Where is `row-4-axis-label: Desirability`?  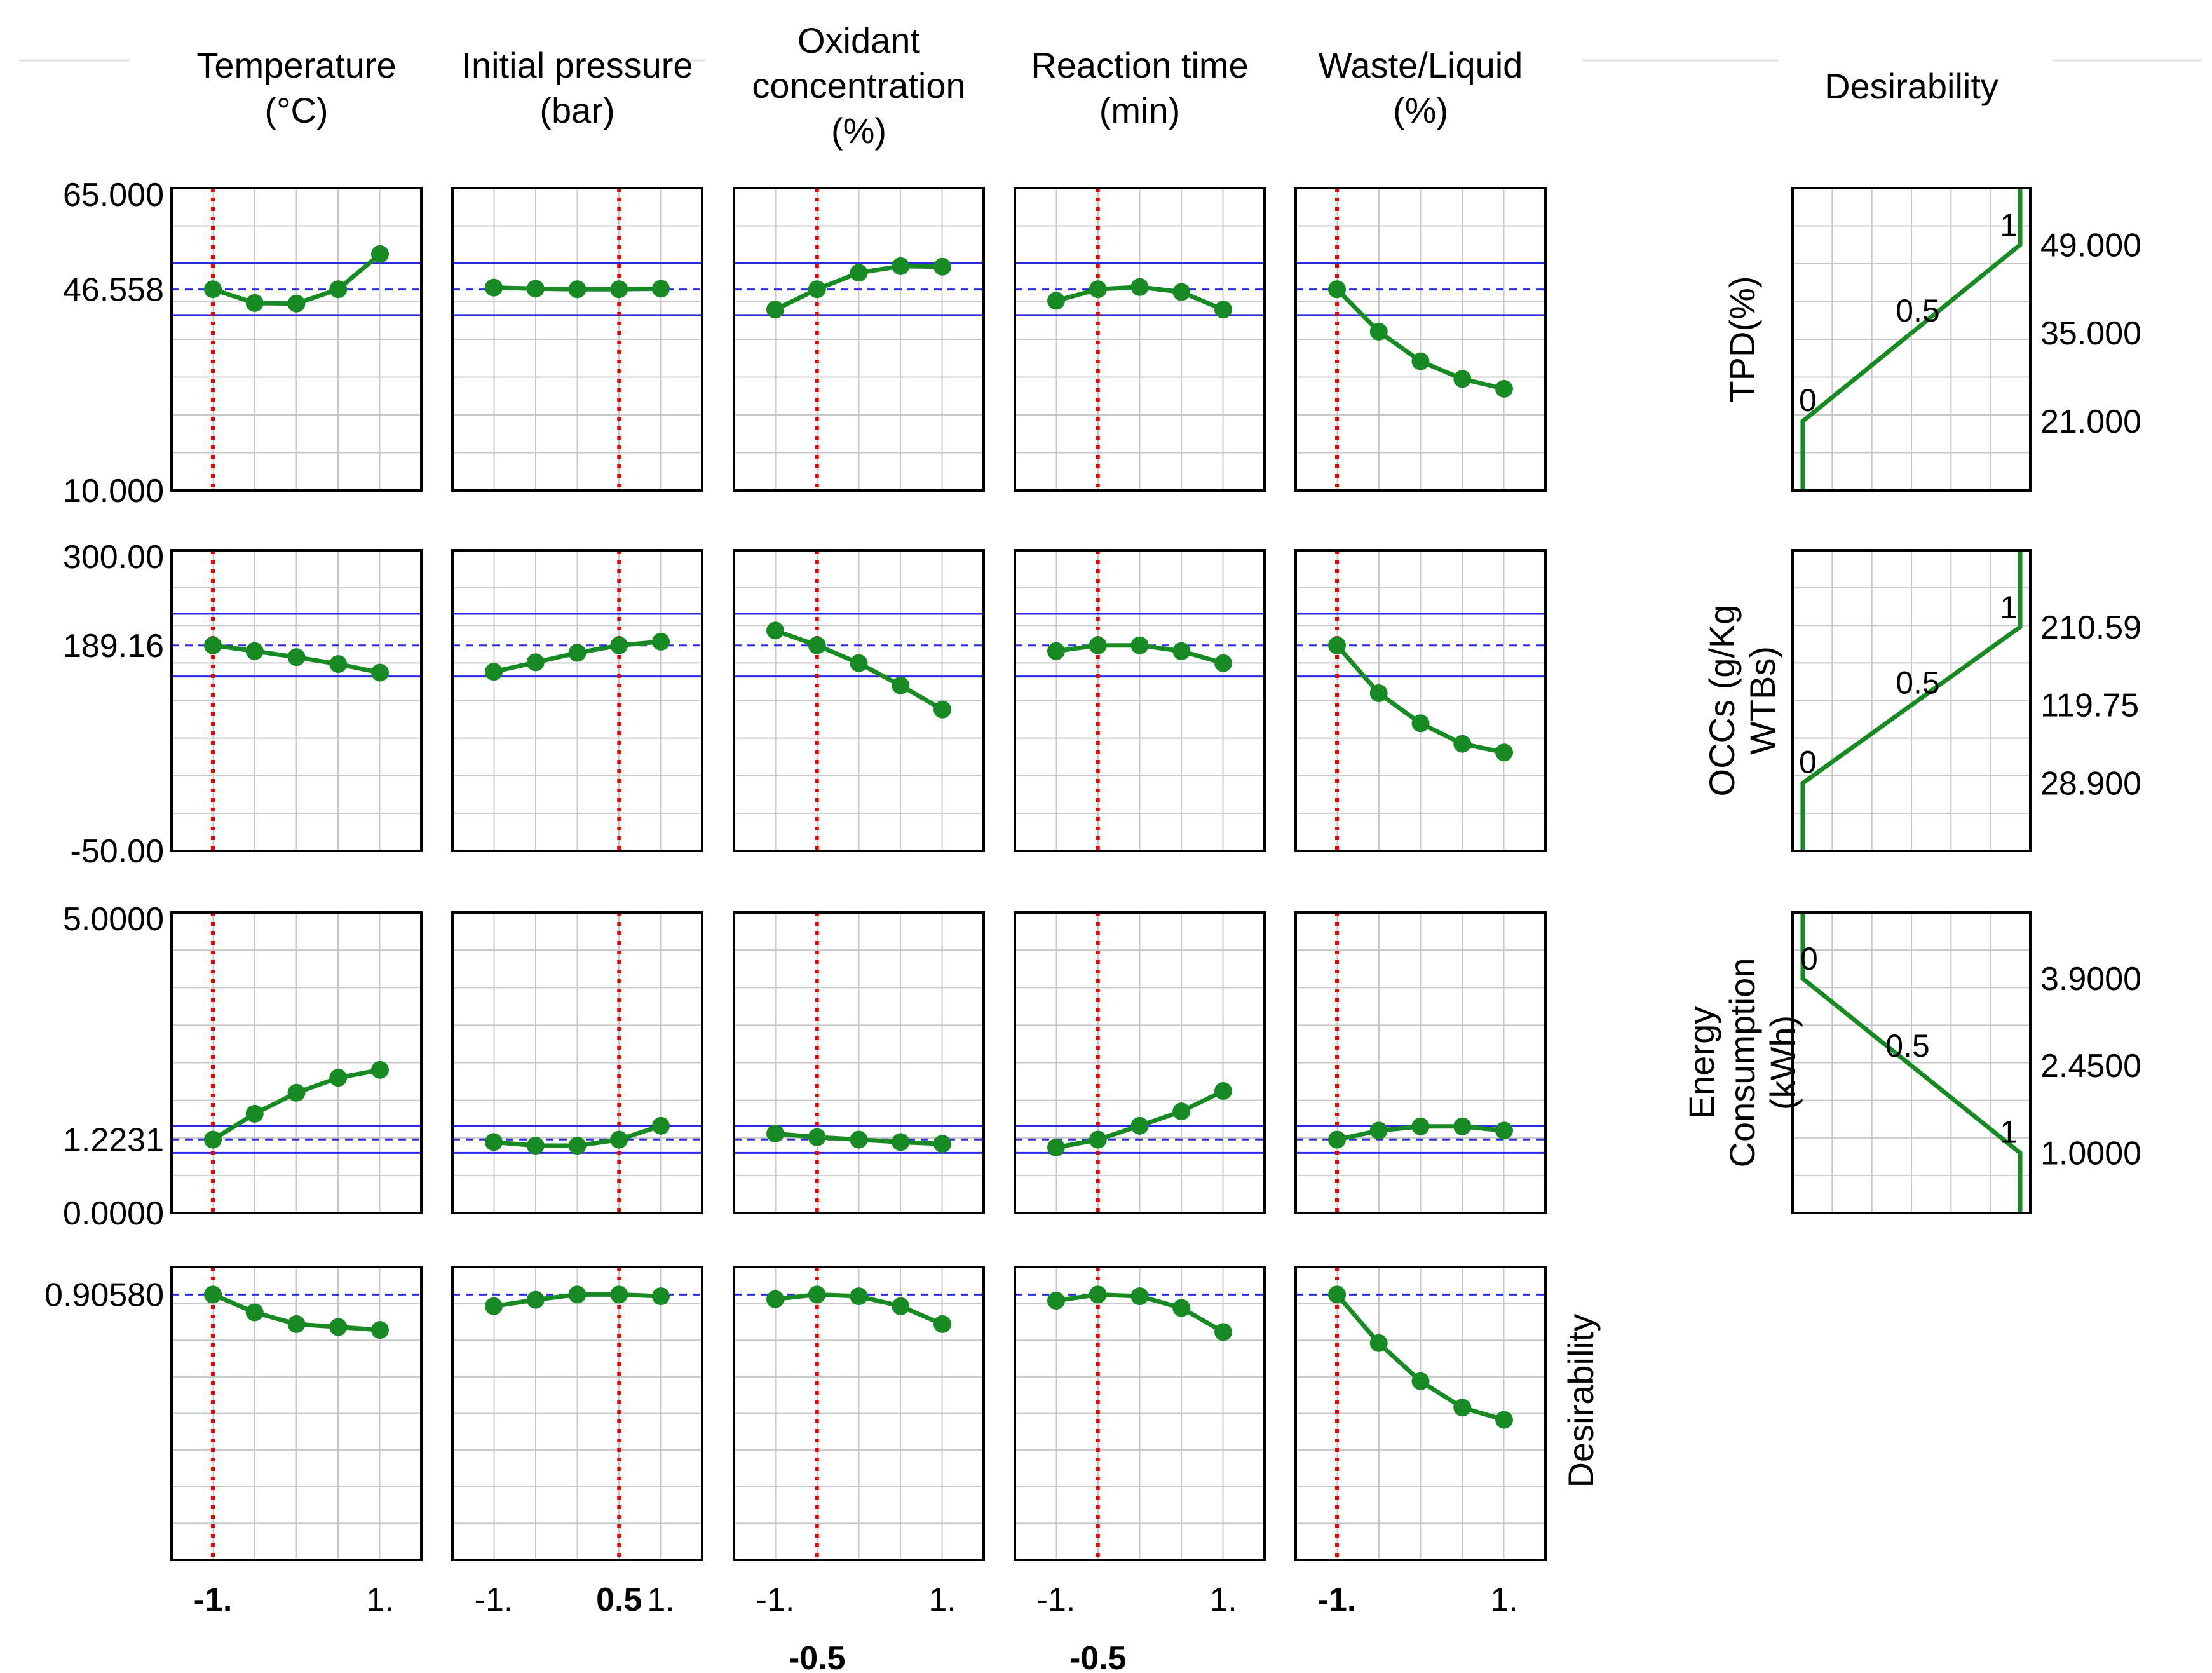 row-4-axis-label: Desirability is located at coordinates (1581, 1401).